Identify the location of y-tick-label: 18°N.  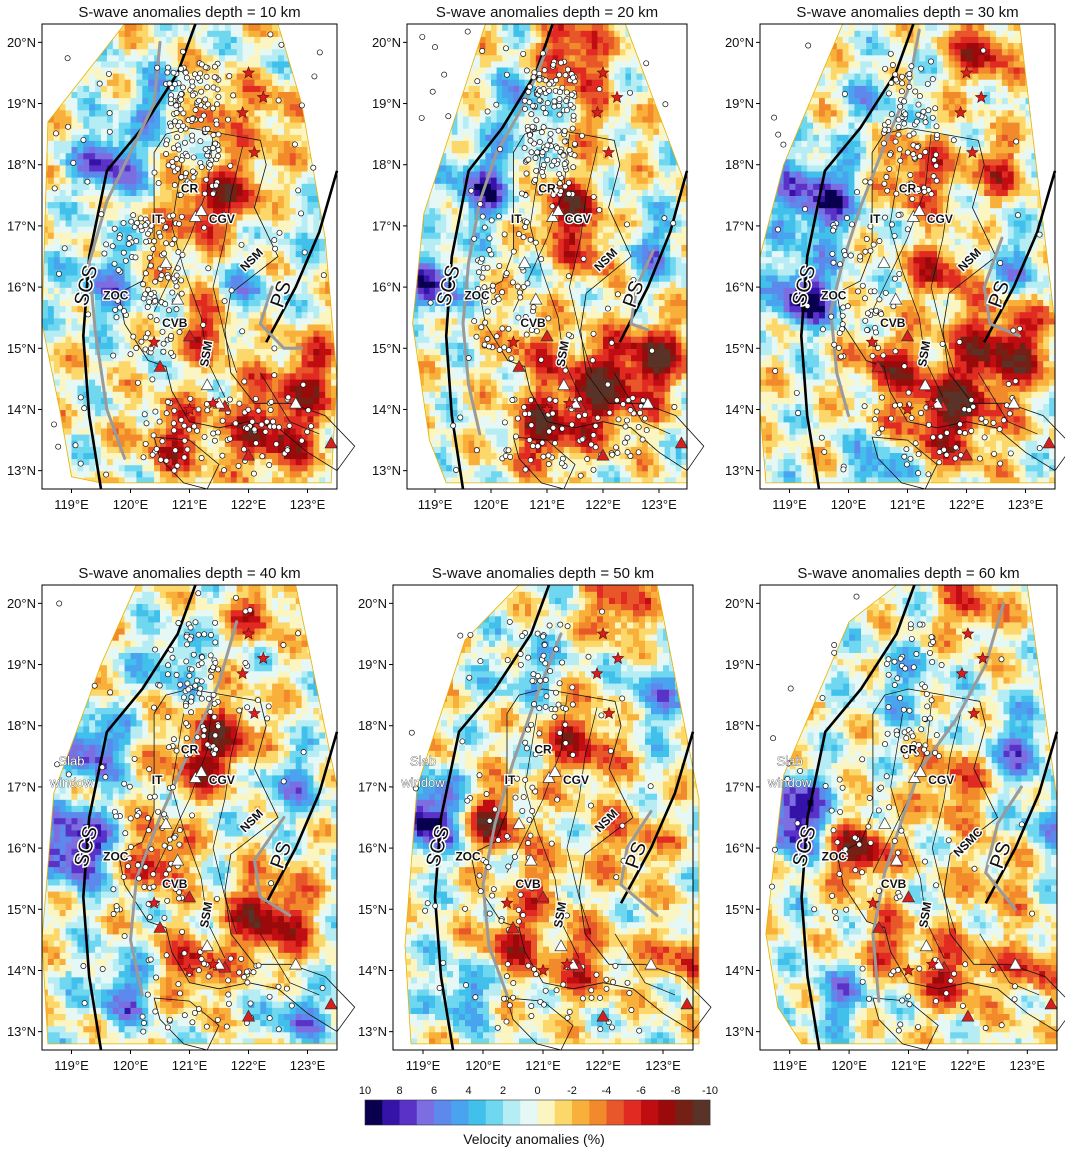
(739, 164).